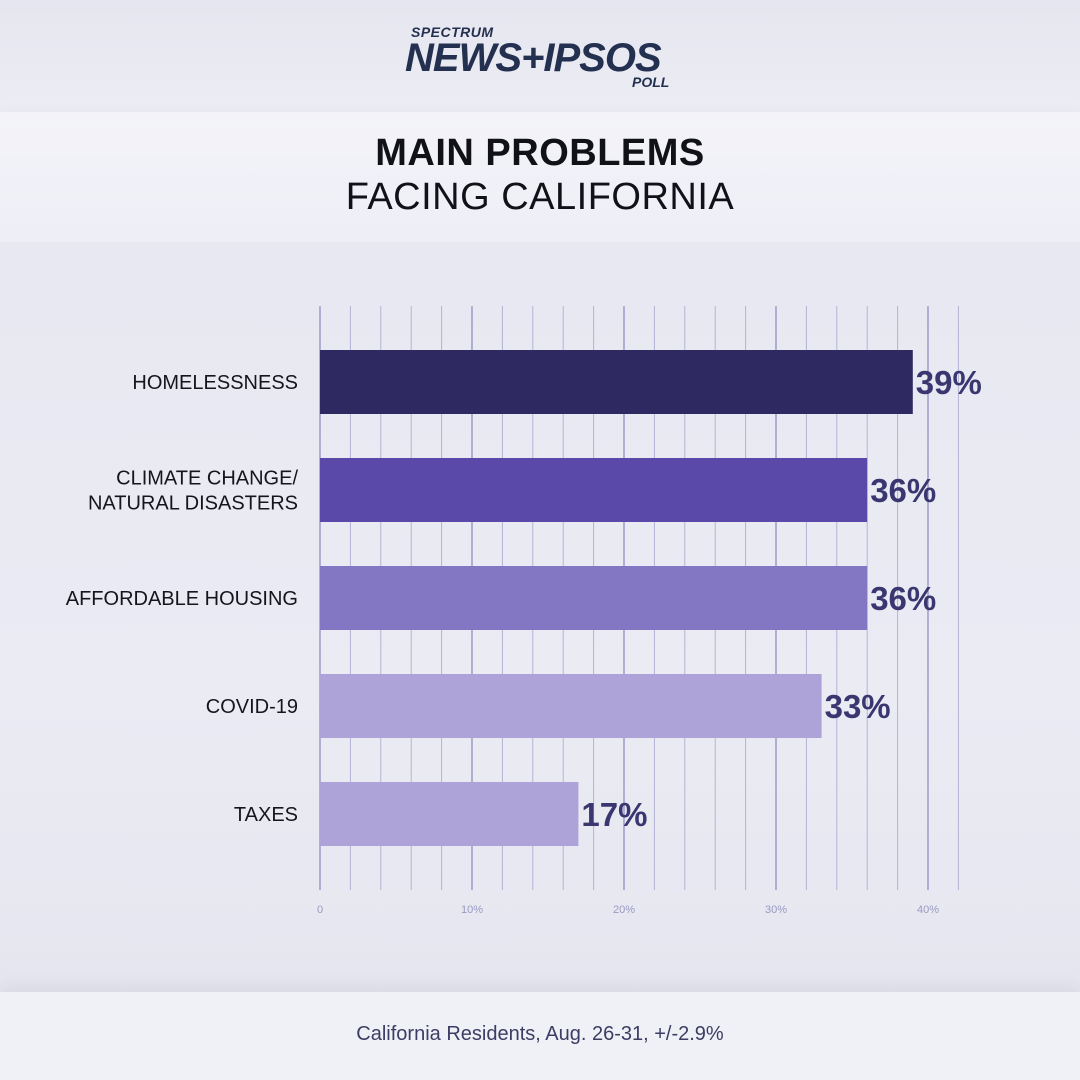 This screenshot has width=1080, height=1080. Describe the element at coordinates (949, 382) in the screenshot. I see `data-label: 39%` at that location.